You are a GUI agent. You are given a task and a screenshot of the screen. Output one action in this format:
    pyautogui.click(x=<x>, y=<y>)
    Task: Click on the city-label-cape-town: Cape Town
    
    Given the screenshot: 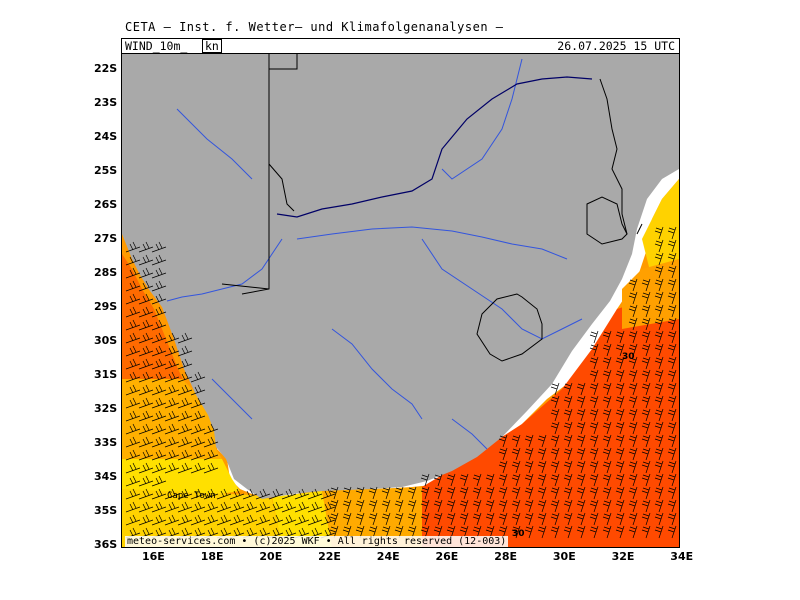 What is the action you would take?
    pyautogui.click(x=191, y=496)
    